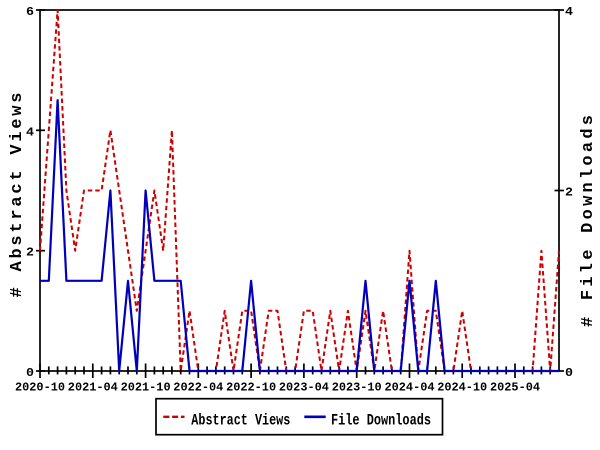 The width and height of the screenshot is (600, 450). I want to click on svg-text: 2023-10, so click(357, 387).